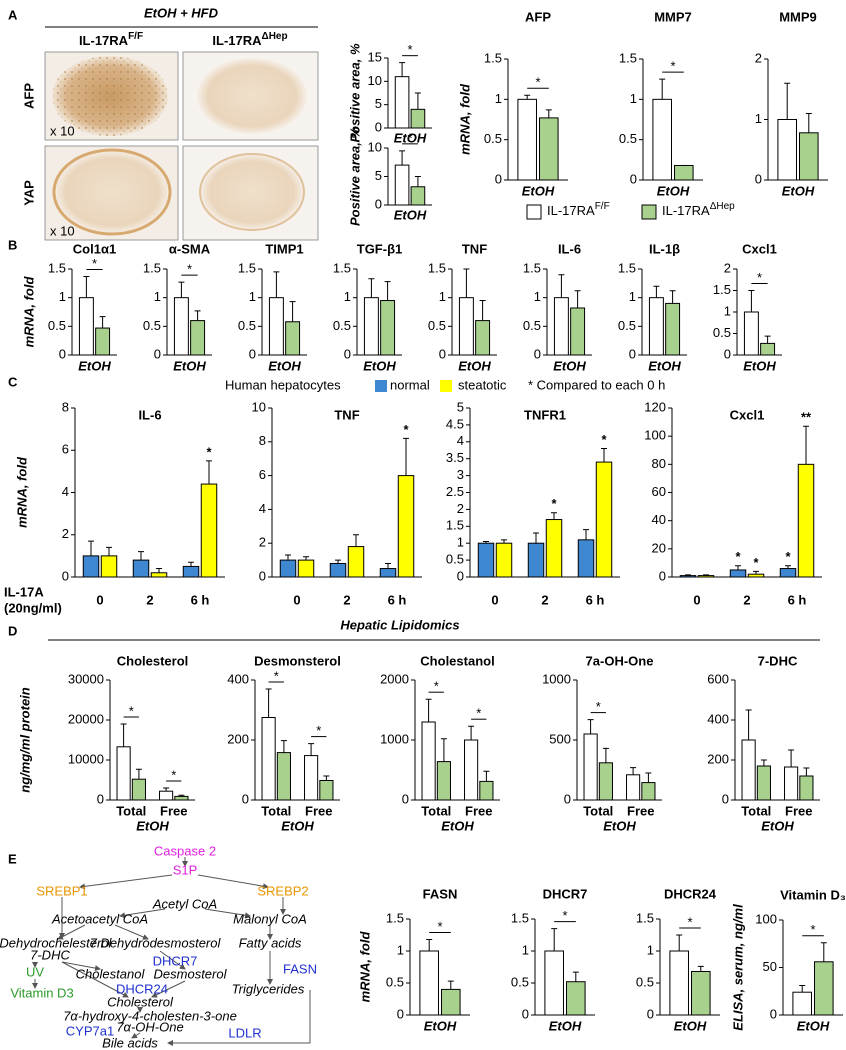 Image resolution: width=846 pixels, height=1050 pixels. I want to click on y-tick-label: 1, so click(252, 296).